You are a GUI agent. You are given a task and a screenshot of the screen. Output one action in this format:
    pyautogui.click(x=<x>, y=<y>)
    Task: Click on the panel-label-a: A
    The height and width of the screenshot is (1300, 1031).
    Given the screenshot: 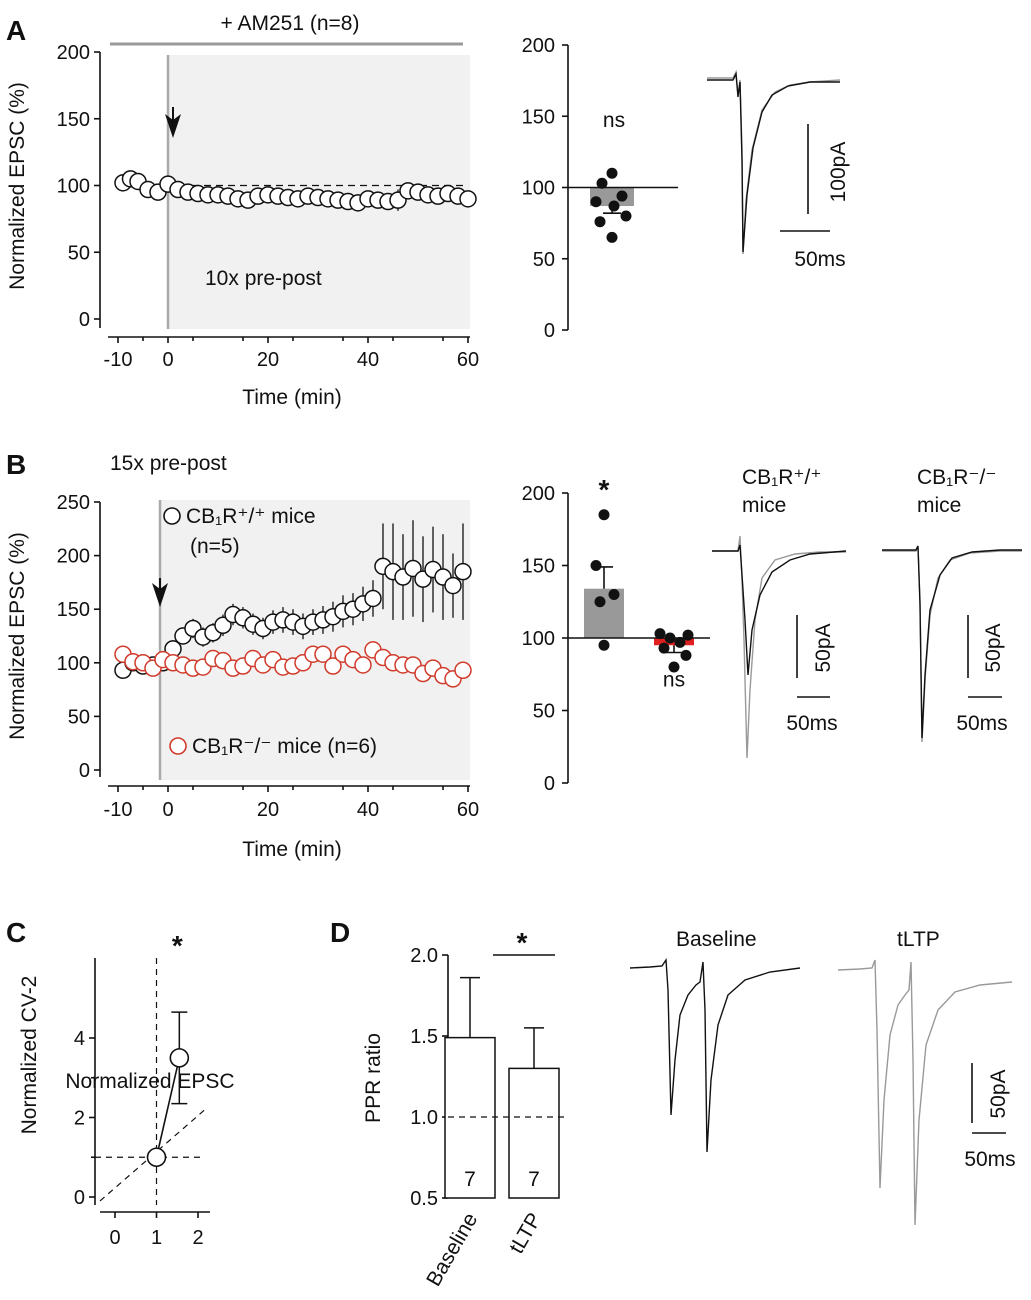 What is the action you would take?
    pyautogui.click(x=16, y=30)
    